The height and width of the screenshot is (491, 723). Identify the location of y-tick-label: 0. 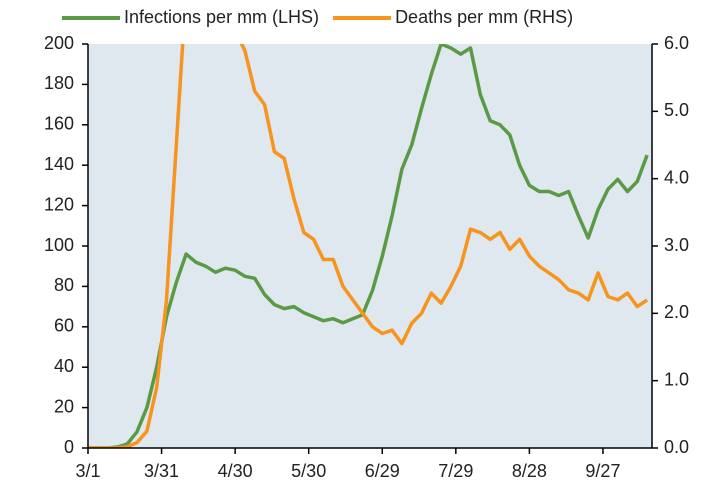
(69, 447).